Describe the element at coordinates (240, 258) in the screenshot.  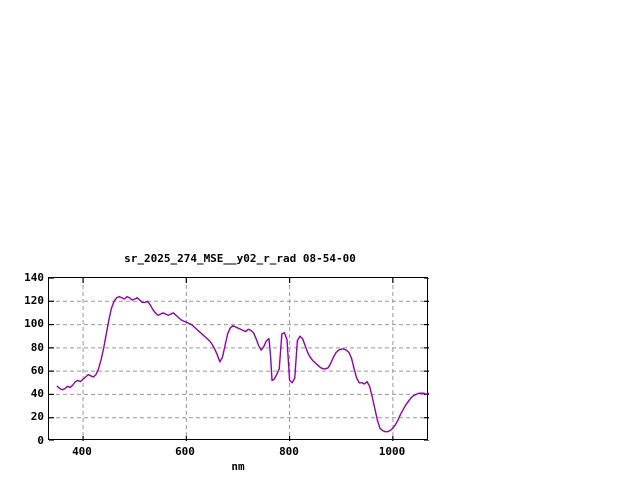
I see `chart-title: sr_2025_274_MSE__y02_r_rad 08-54-00` at that location.